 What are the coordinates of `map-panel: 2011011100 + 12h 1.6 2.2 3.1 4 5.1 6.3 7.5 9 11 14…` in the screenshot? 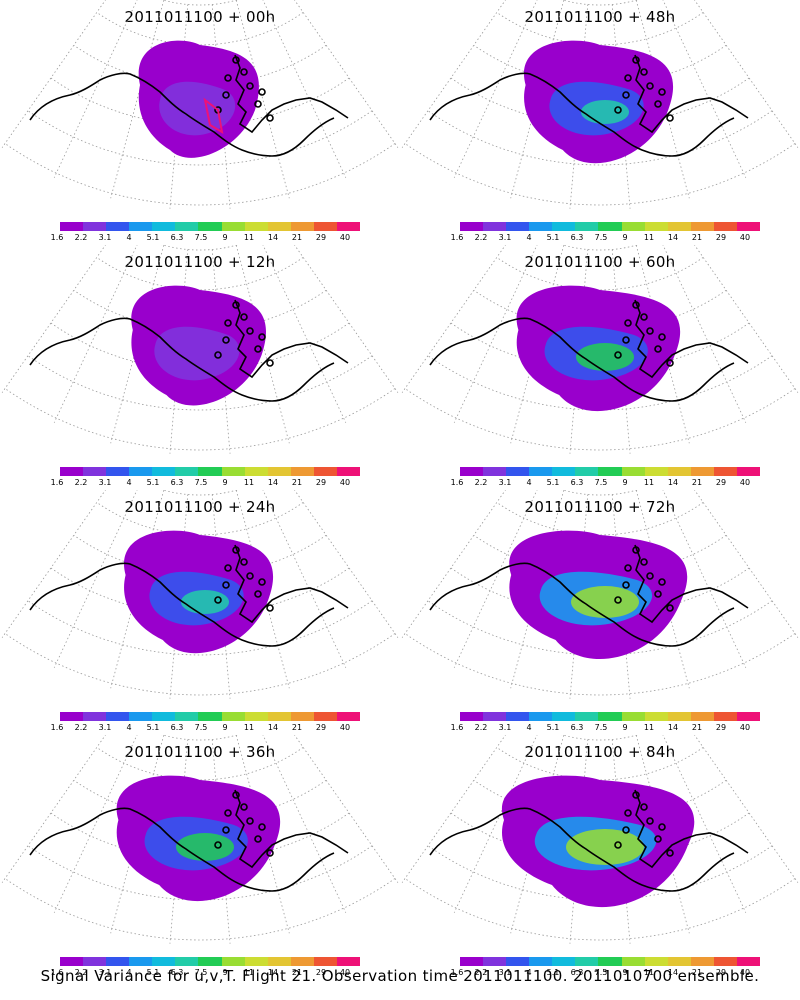 It's located at (200, 367).